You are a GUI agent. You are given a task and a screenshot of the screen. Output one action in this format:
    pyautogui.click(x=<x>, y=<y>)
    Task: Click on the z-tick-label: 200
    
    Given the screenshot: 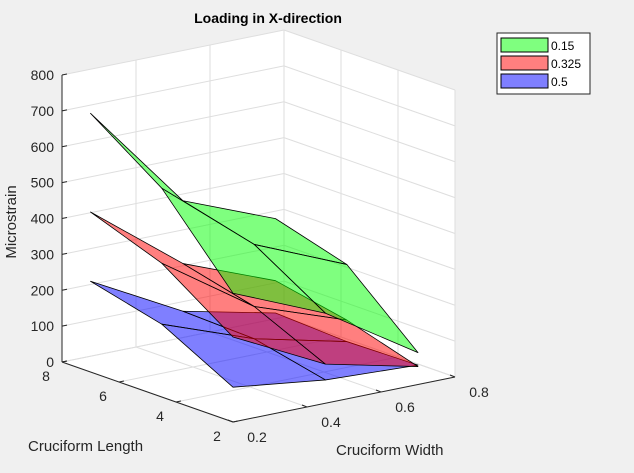 What is the action you would take?
    pyautogui.click(x=43, y=290)
    